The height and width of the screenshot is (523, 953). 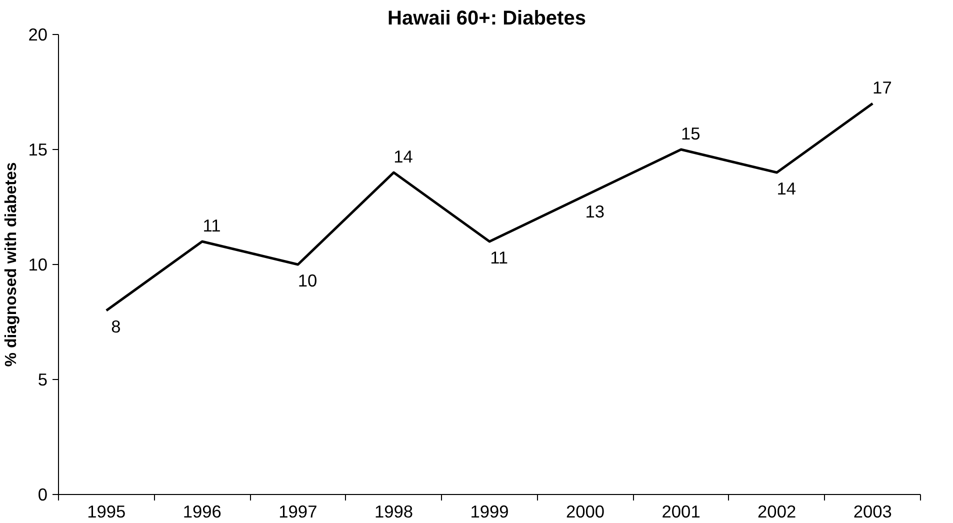 I want to click on x-tick-label: 2002, so click(x=777, y=512).